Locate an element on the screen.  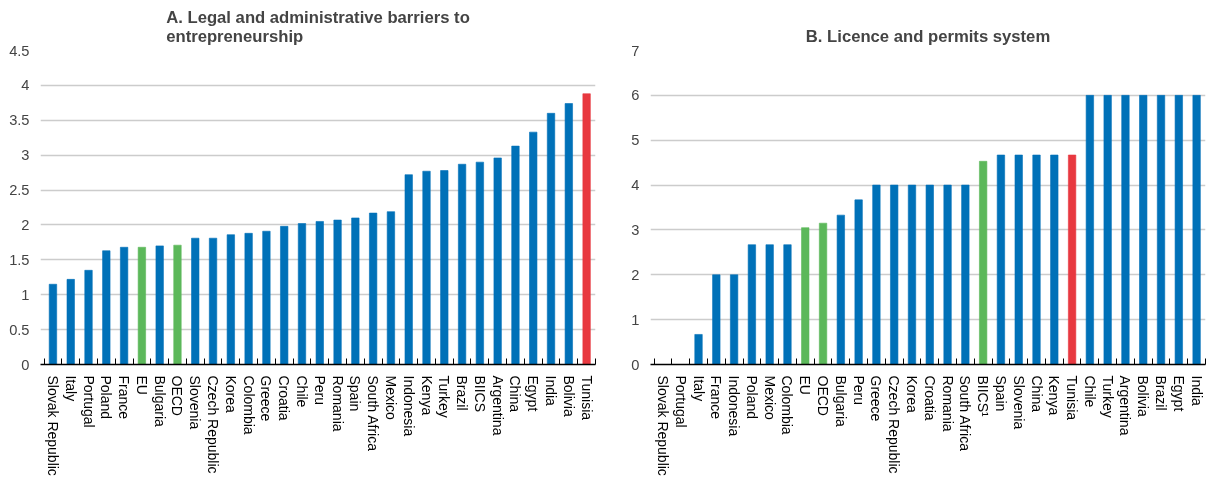
x-tick-label: Peru is located at coordinates (319, 390).